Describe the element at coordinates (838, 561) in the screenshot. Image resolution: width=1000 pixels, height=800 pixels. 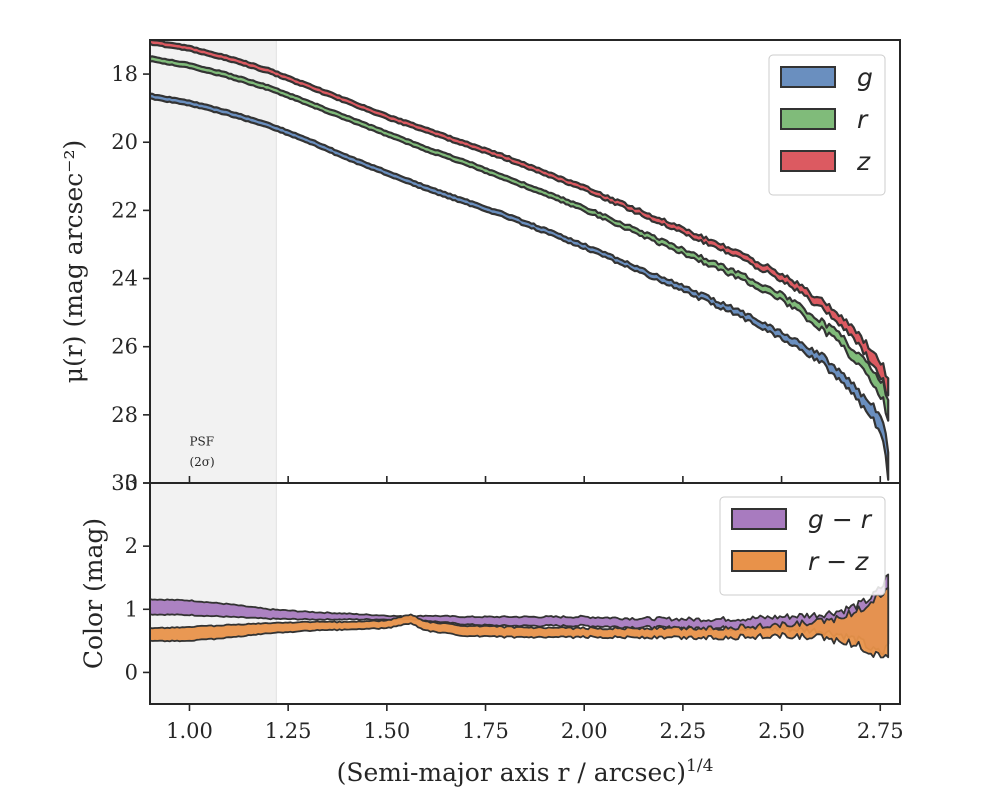
I see `legend-label: r − z` at that location.